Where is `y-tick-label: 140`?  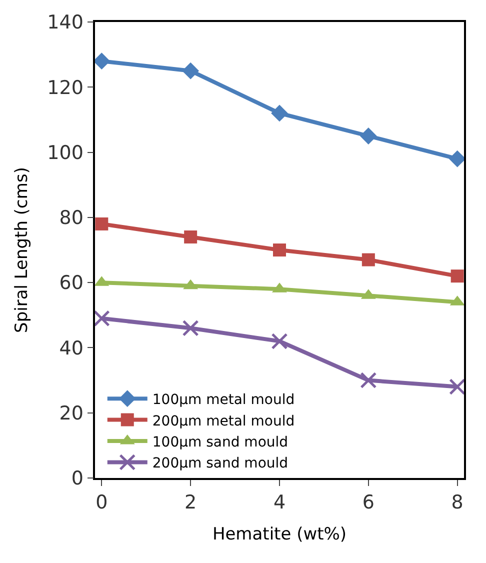 y-tick-label: 140 is located at coordinates (65, 23).